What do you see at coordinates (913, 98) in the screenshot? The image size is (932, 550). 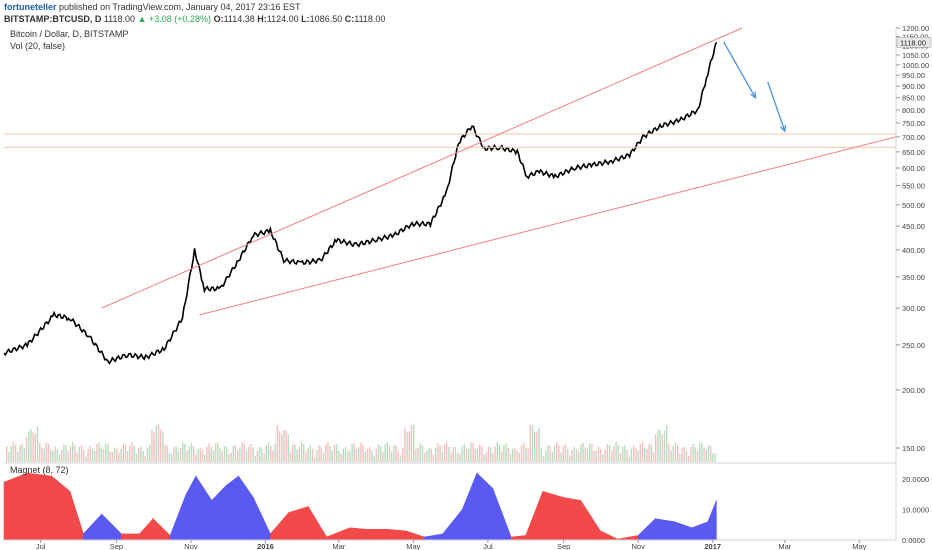 I see `price-tick-label: 850.00` at bounding box center [913, 98].